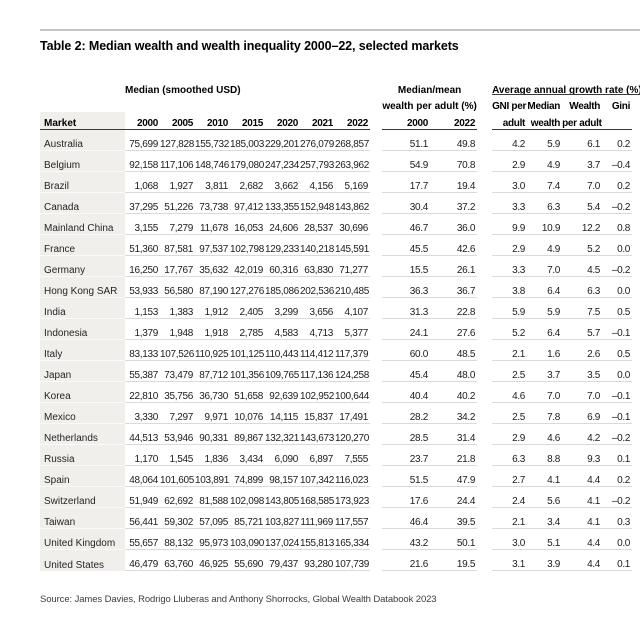 The image size is (640, 636). I want to click on median-value: 101,356, so click(247, 371).